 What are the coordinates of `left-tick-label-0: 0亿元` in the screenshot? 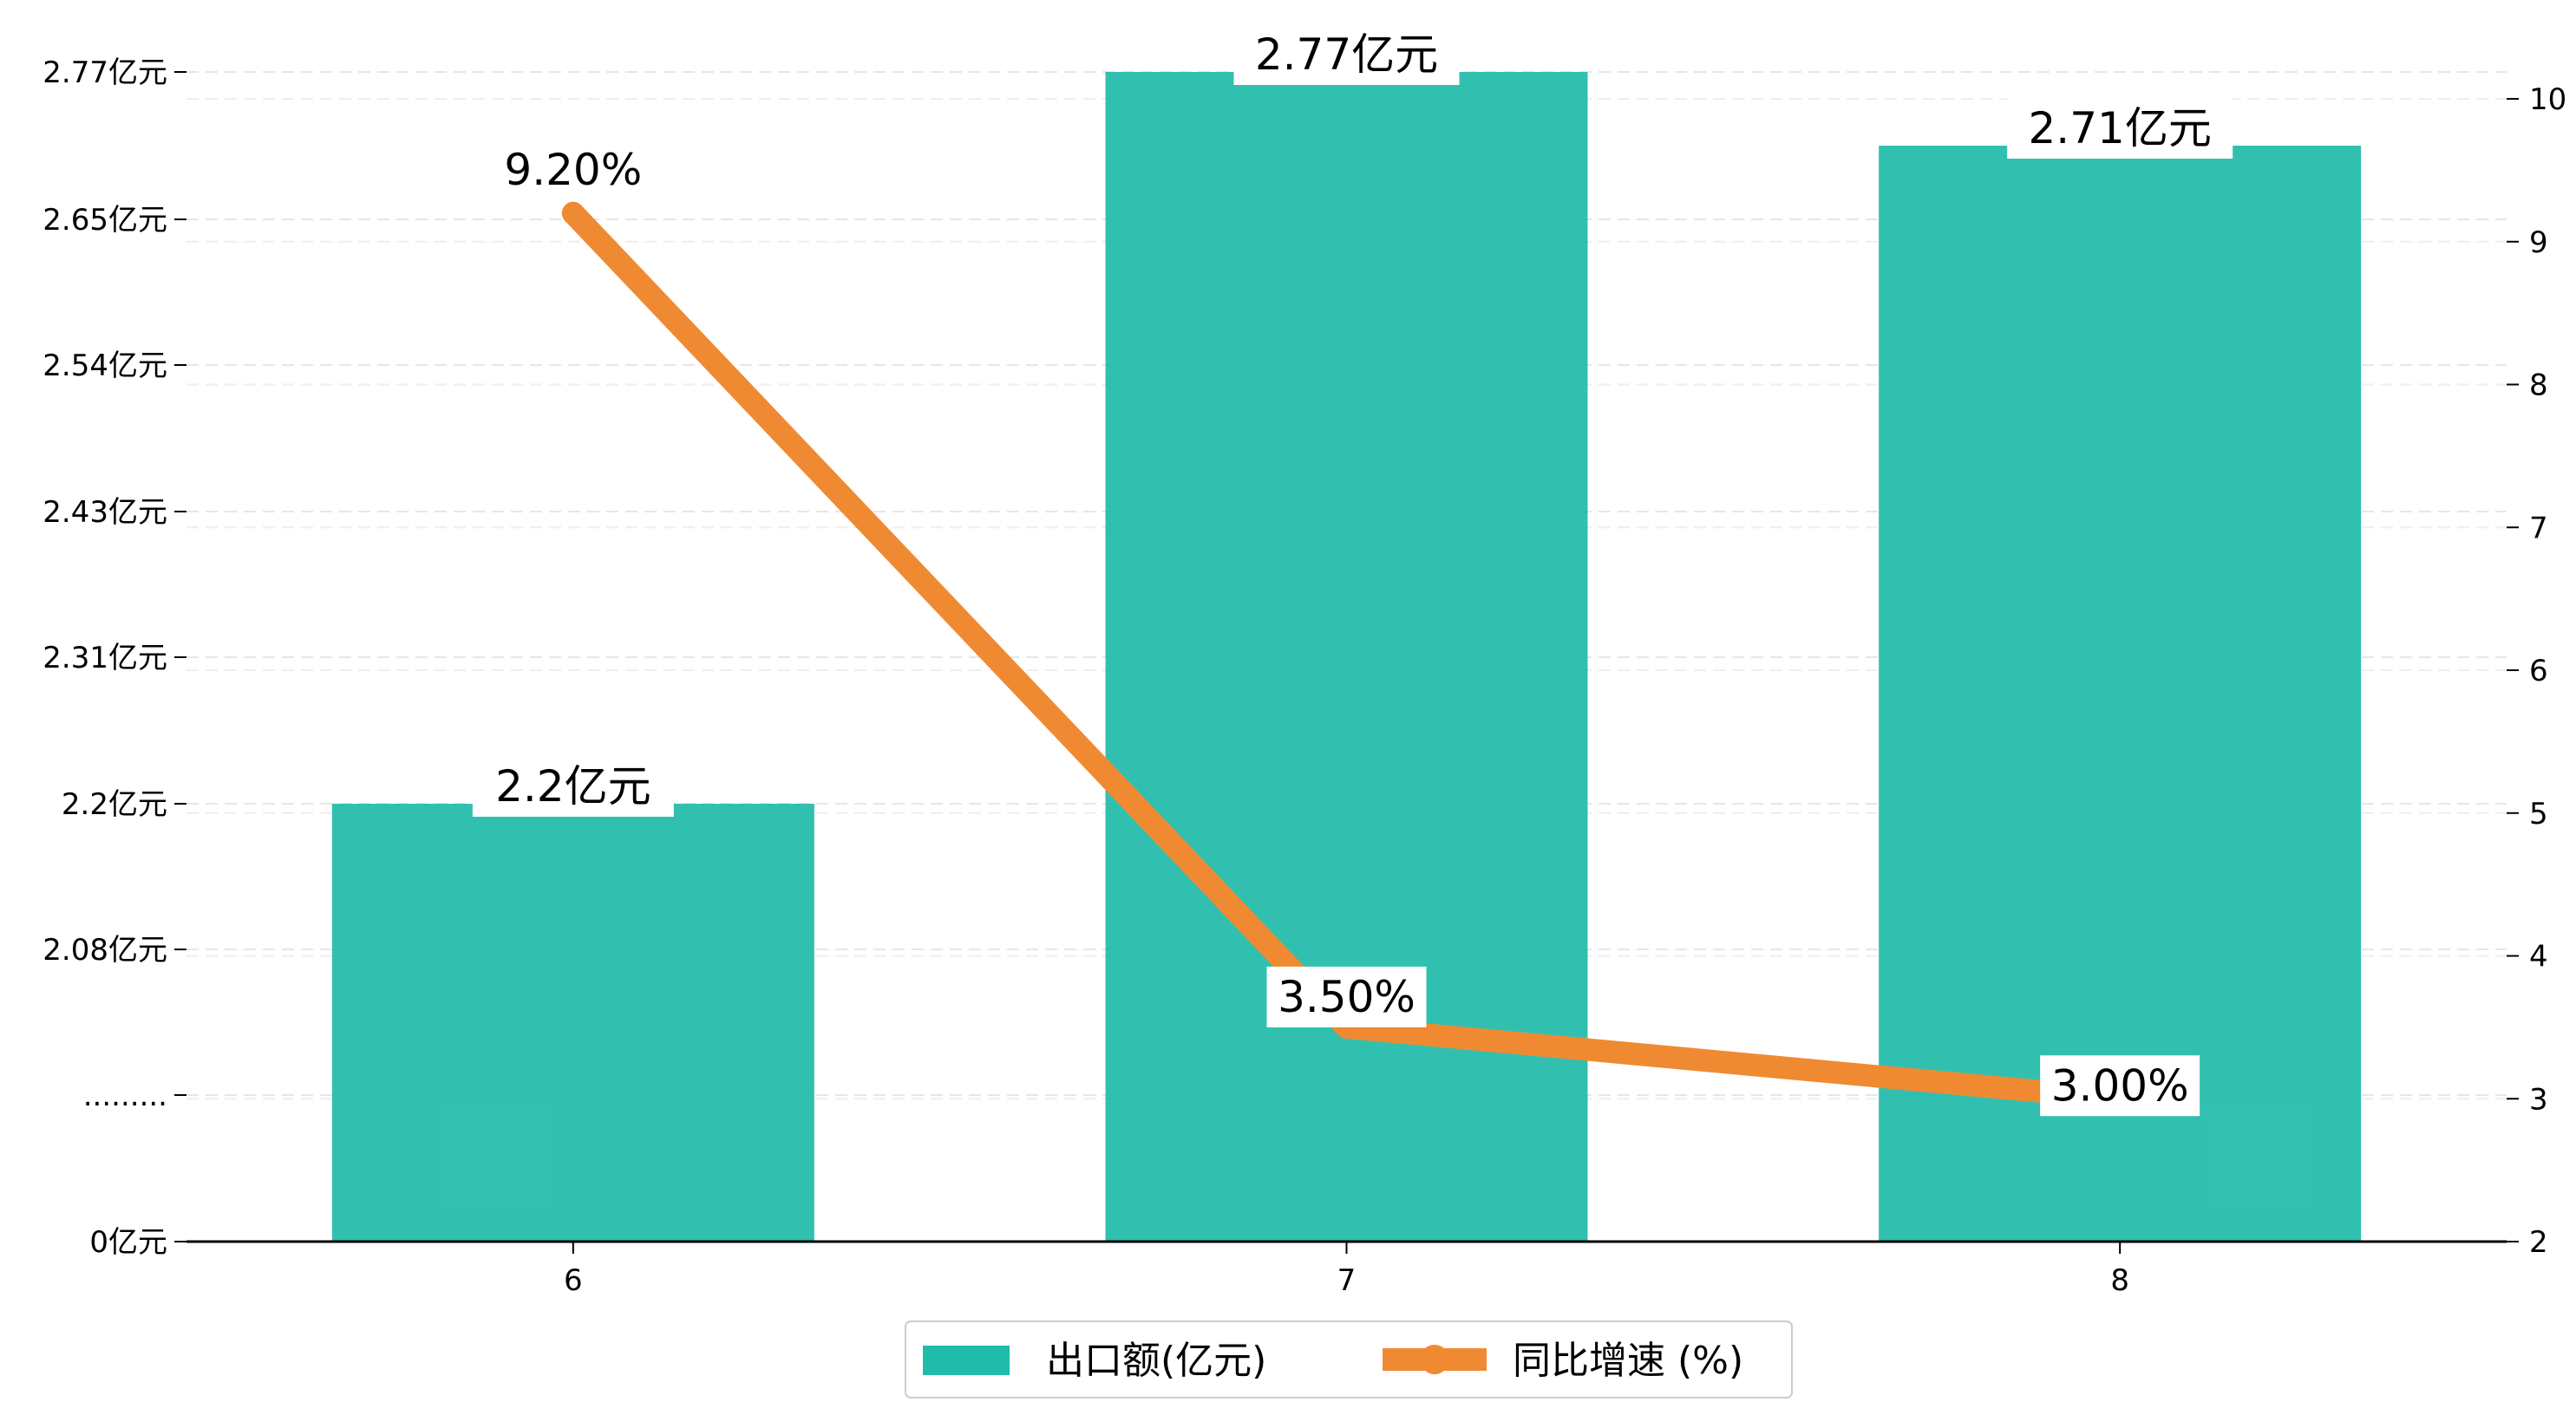 It's located at (128, 1242).